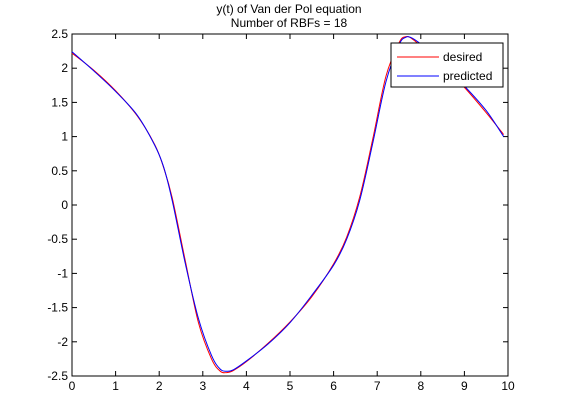 The image size is (561, 420). Describe the element at coordinates (62, 342) in the screenshot. I see `y-tick-label: -2` at that location.